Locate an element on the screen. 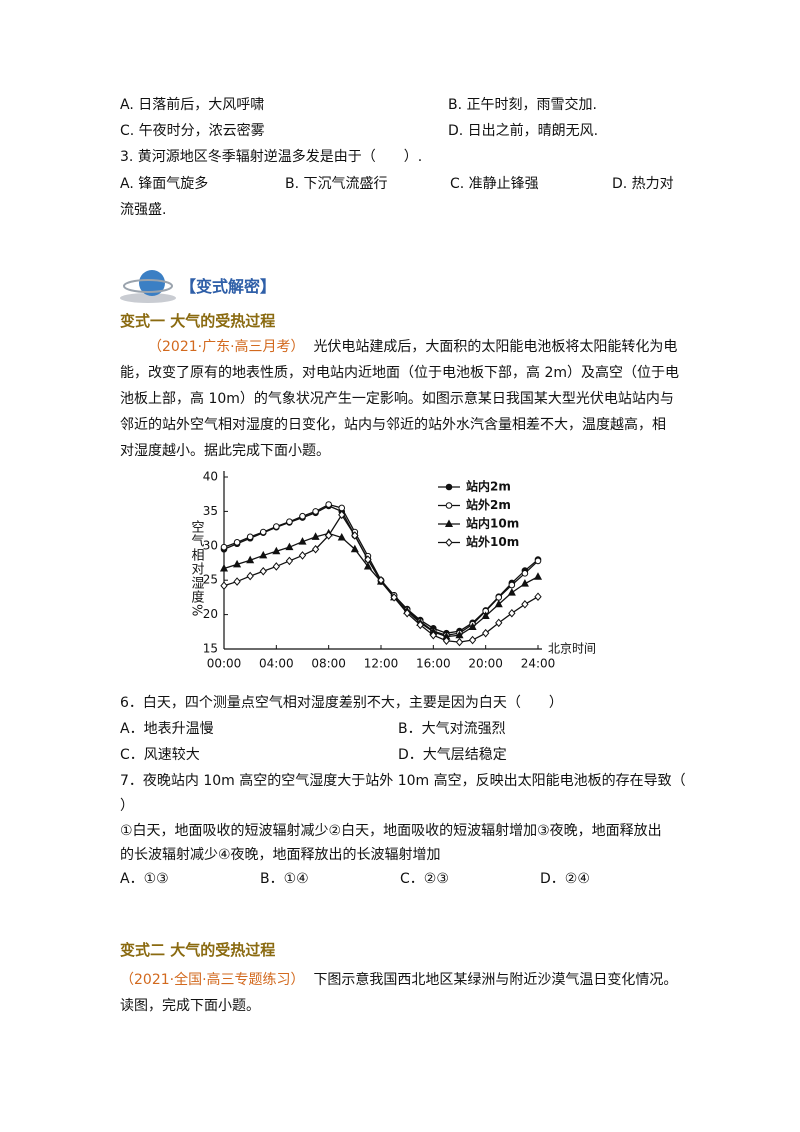 The height and width of the screenshot is (1132, 800). x-tick-label: 16:00 is located at coordinates (433, 664).